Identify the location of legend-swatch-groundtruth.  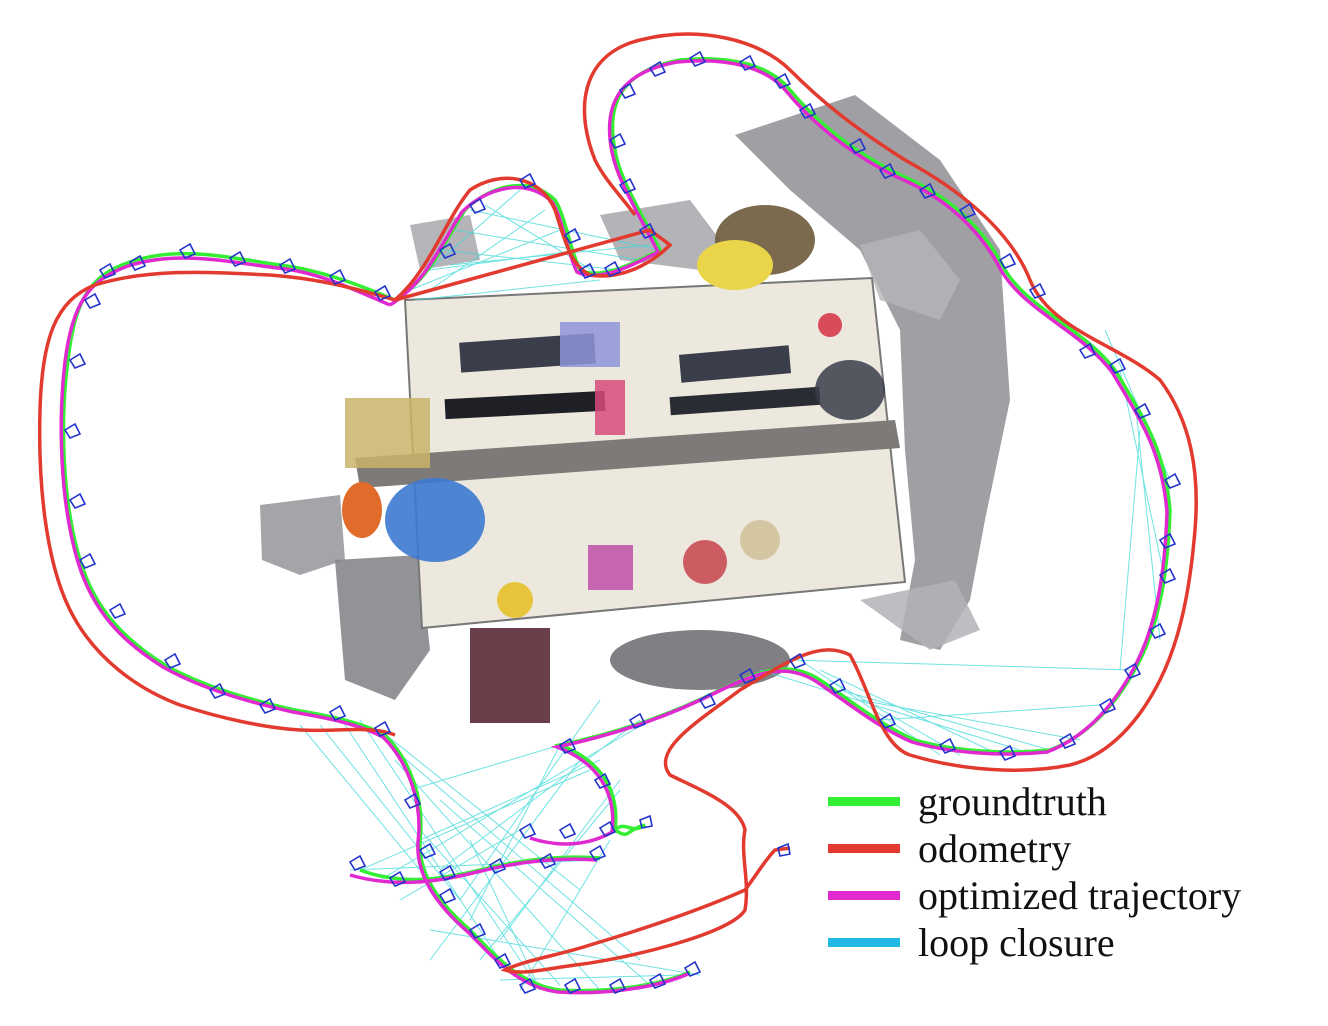
(864, 801).